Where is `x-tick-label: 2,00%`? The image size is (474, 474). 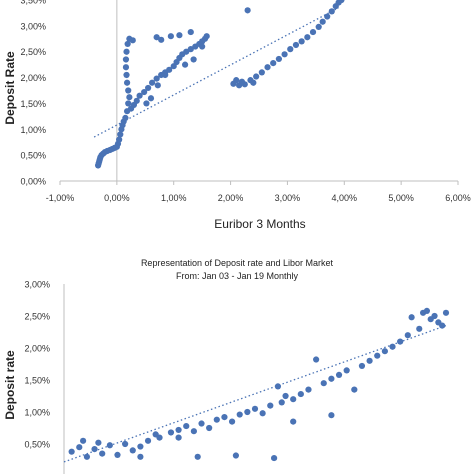
x-tick-label: 2,00% is located at coordinates (231, 198).